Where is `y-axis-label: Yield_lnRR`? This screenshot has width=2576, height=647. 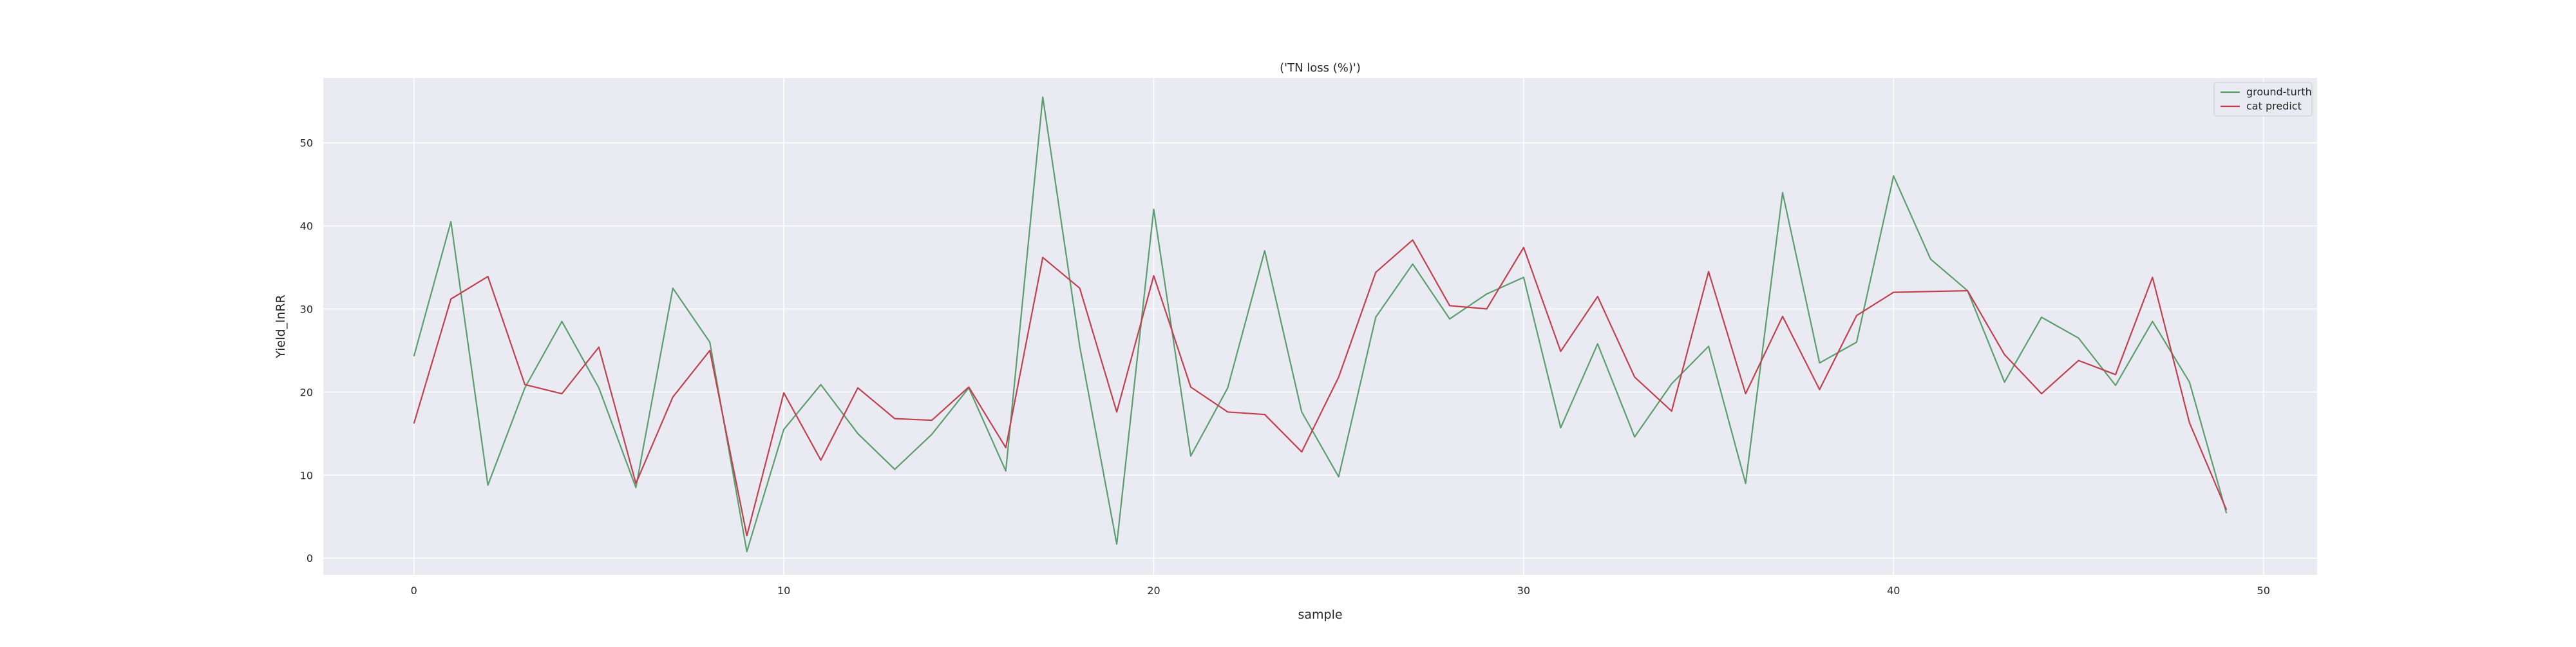
y-axis-label: Yield_lnRR is located at coordinates (281, 326).